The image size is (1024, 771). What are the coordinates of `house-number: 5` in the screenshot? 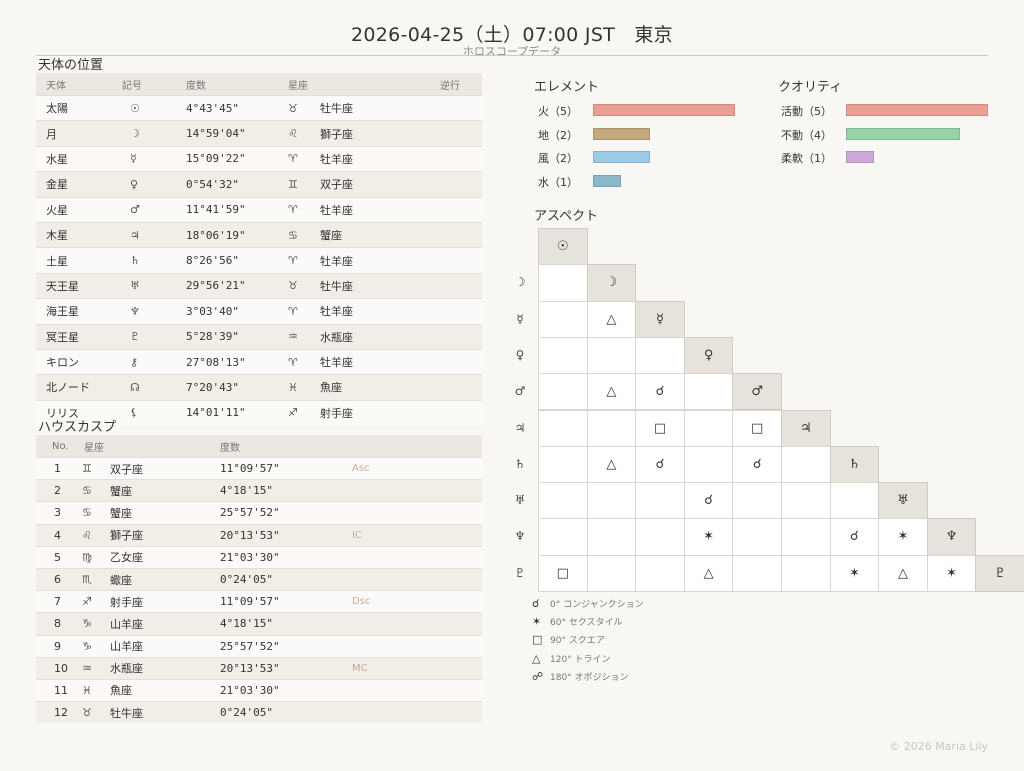 It's located at (55, 557).